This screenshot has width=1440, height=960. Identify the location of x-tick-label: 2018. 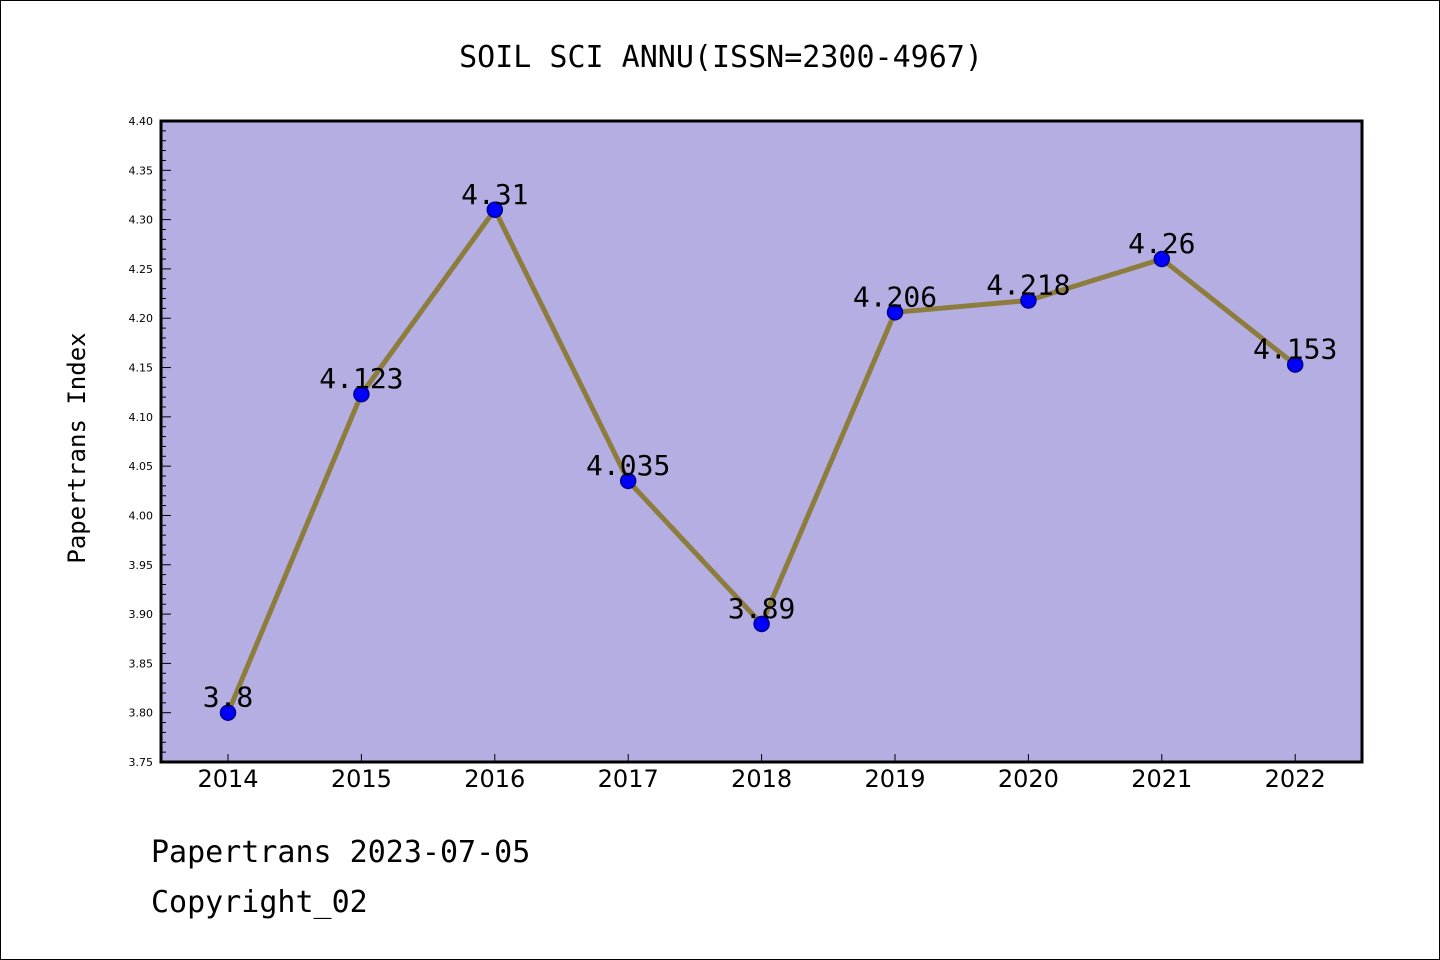
(761, 779).